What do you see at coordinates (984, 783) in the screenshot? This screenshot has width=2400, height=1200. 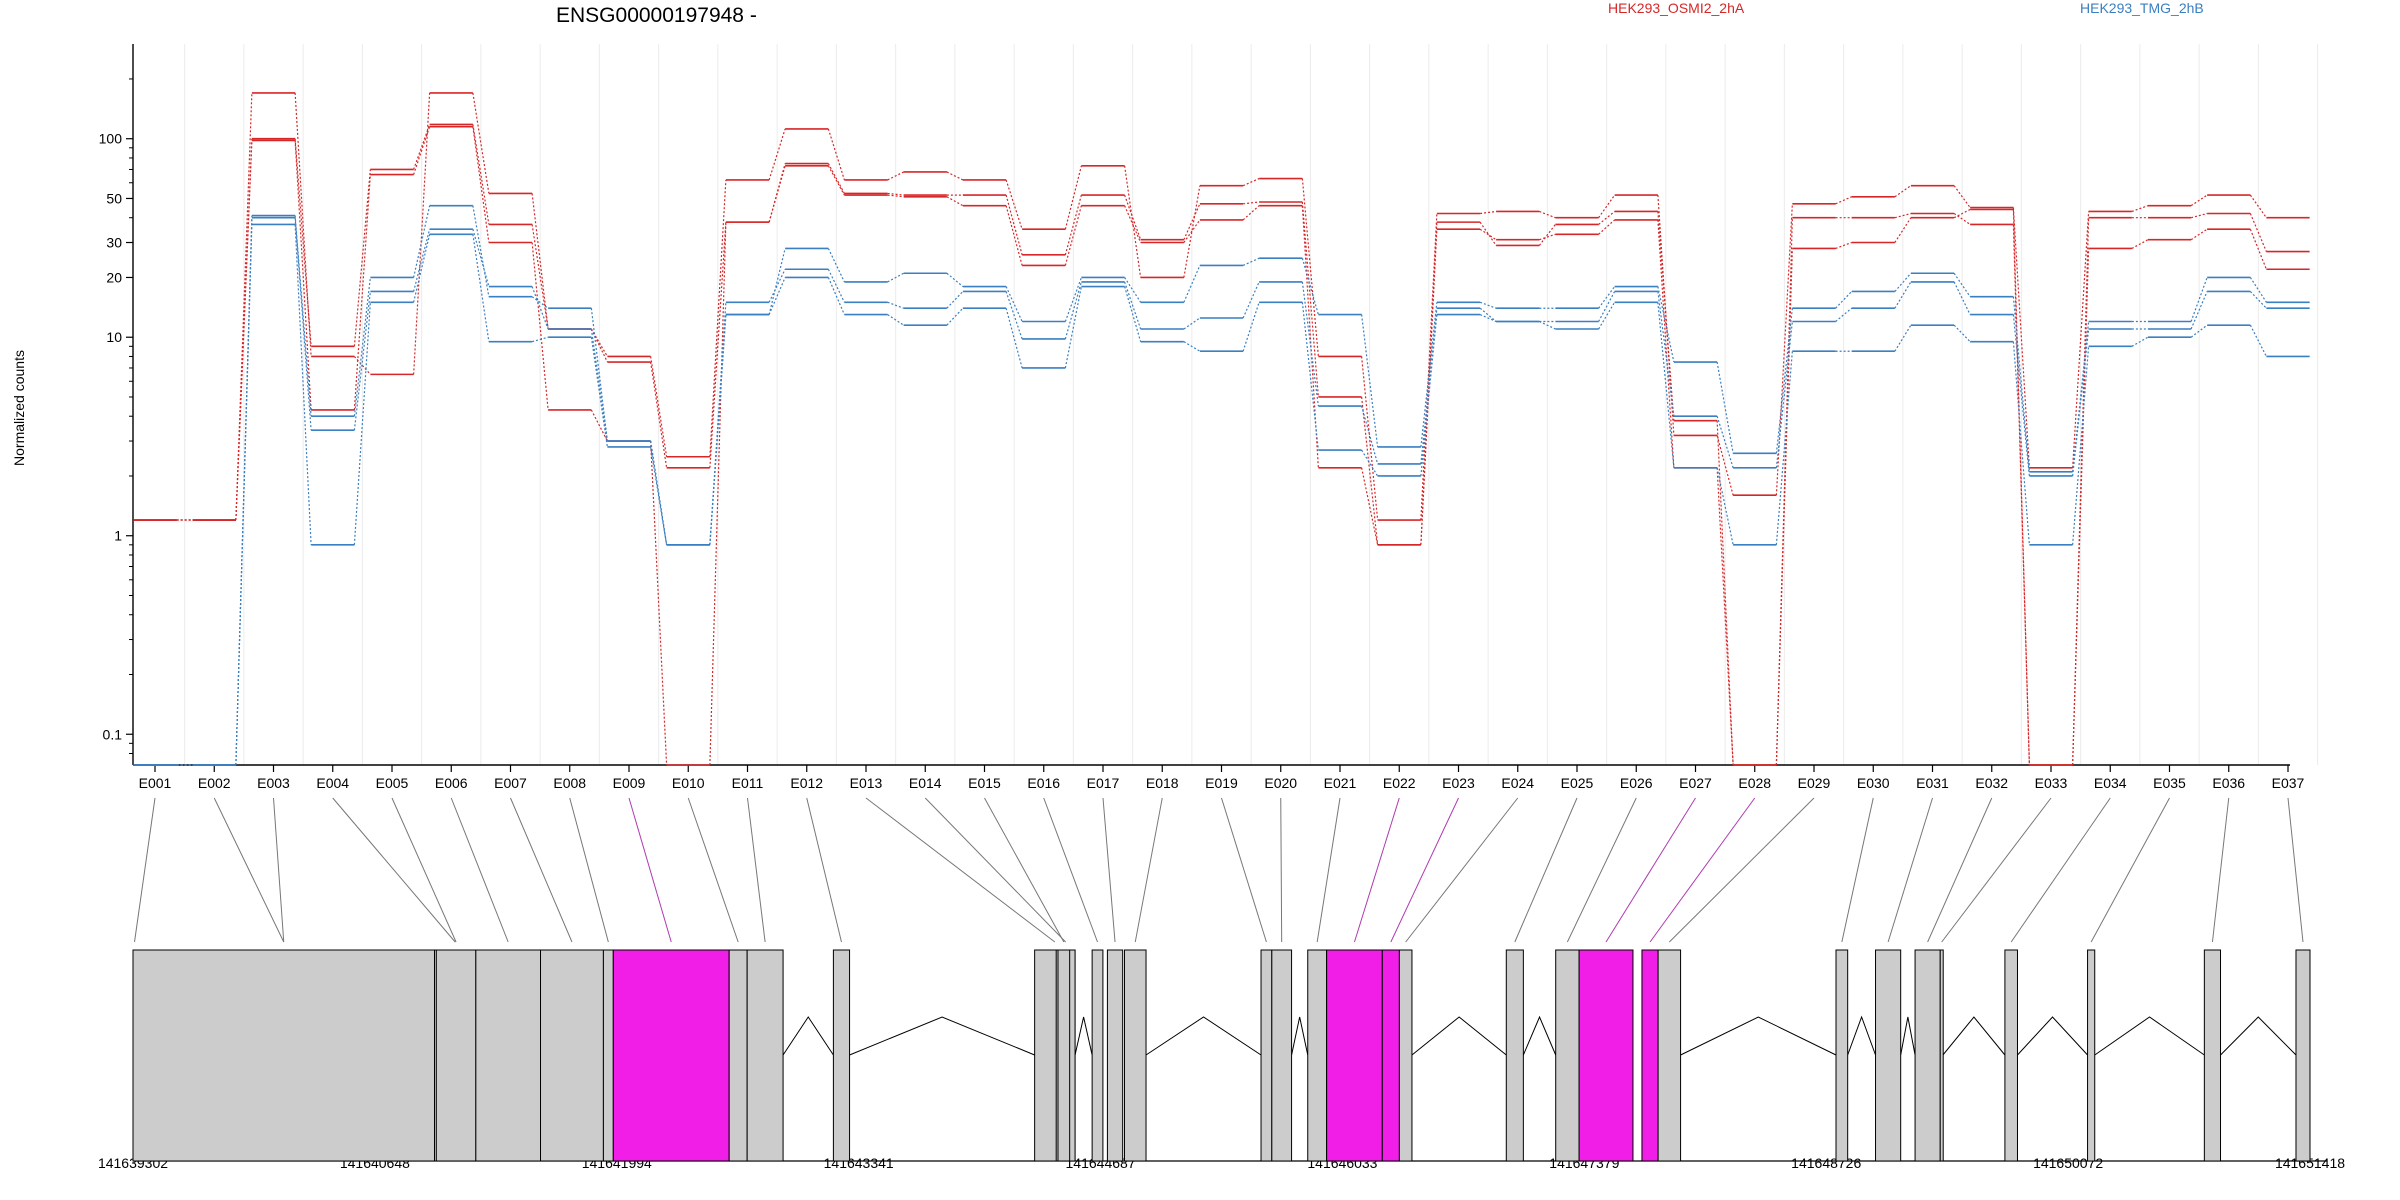 I see `x-tick-label: E015` at bounding box center [984, 783].